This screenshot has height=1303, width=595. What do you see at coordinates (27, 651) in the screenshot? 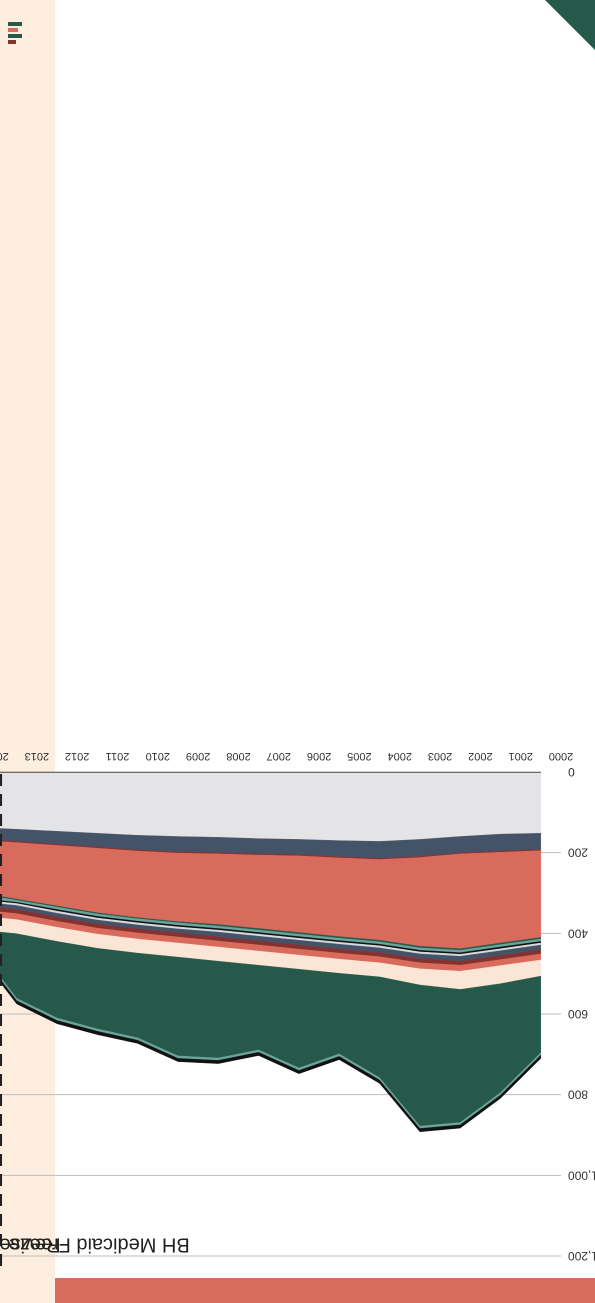
I see `page-side-band` at bounding box center [27, 651].